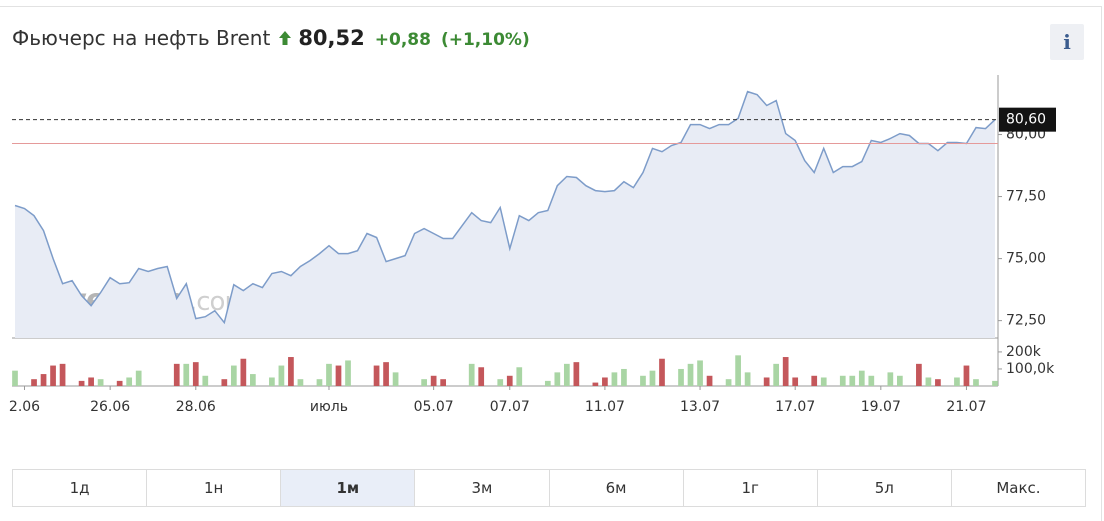 Image resolution: width=1104 pixels, height=521 pixels. Describe the element at coordinates (881, 407) in the screenshot. I see `x-tick-label: 19.07` at that location.